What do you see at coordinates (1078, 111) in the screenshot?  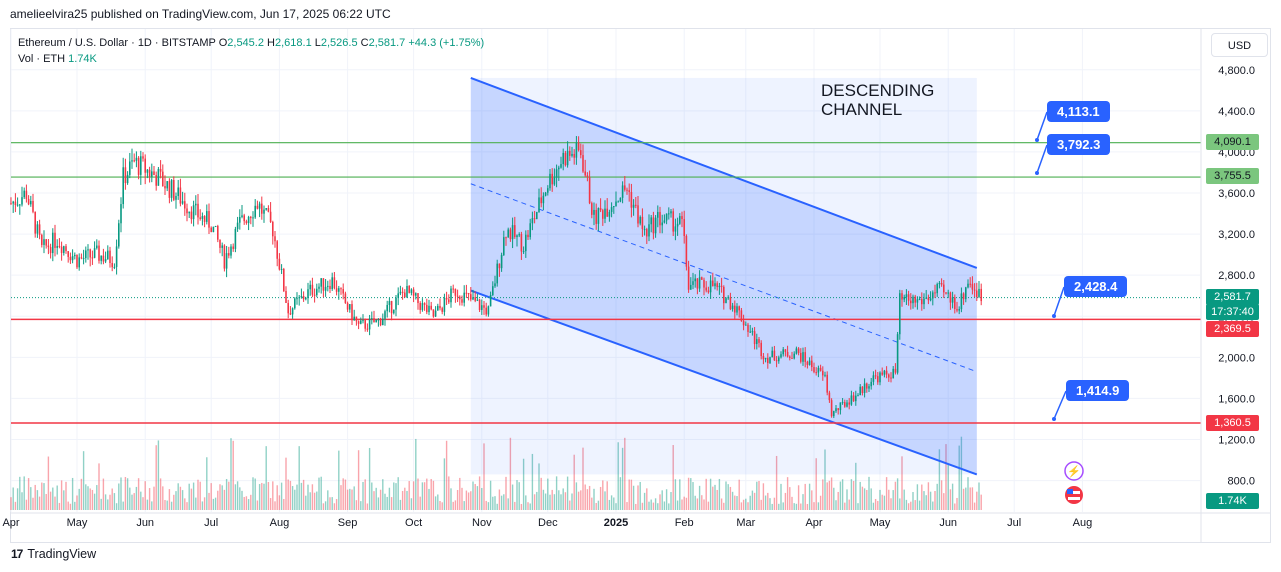 I see `callout-4113: 4,113.1` at bounding box center [1078, 111].